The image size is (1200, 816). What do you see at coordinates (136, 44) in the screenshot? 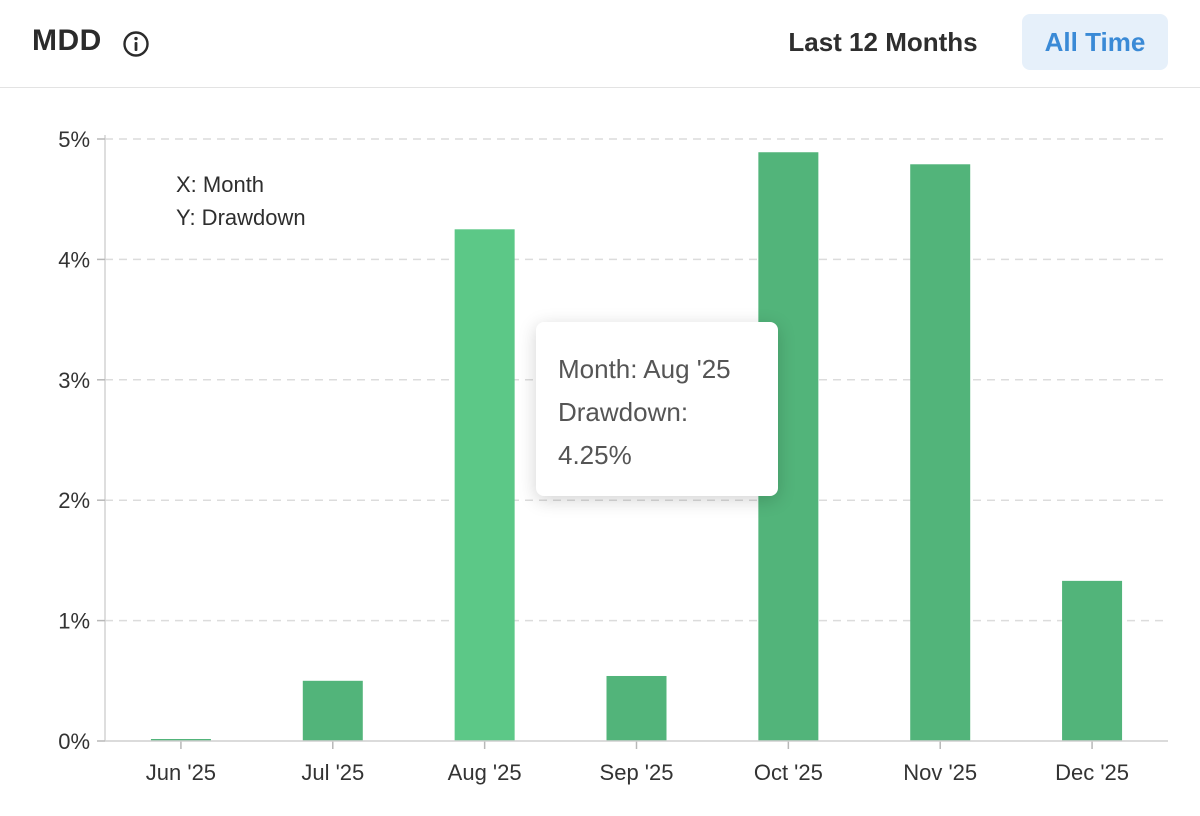
I see `info-circle-icon` at bounding box center [136, 44].